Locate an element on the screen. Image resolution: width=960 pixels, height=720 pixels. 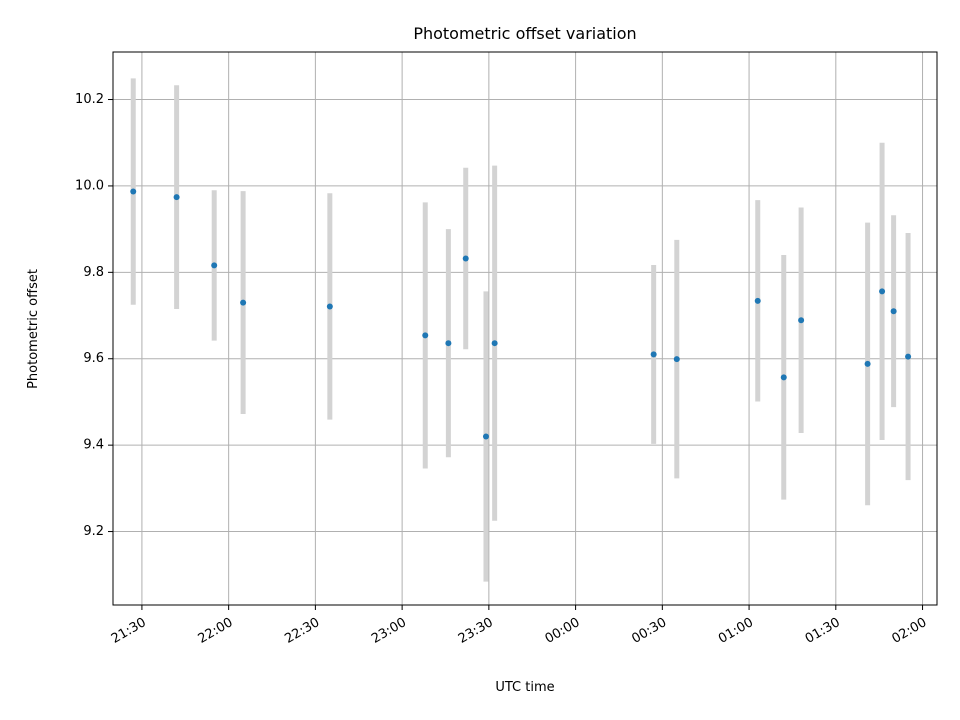
y-tick-label: 9.4 is located at coordinates (93, 445).